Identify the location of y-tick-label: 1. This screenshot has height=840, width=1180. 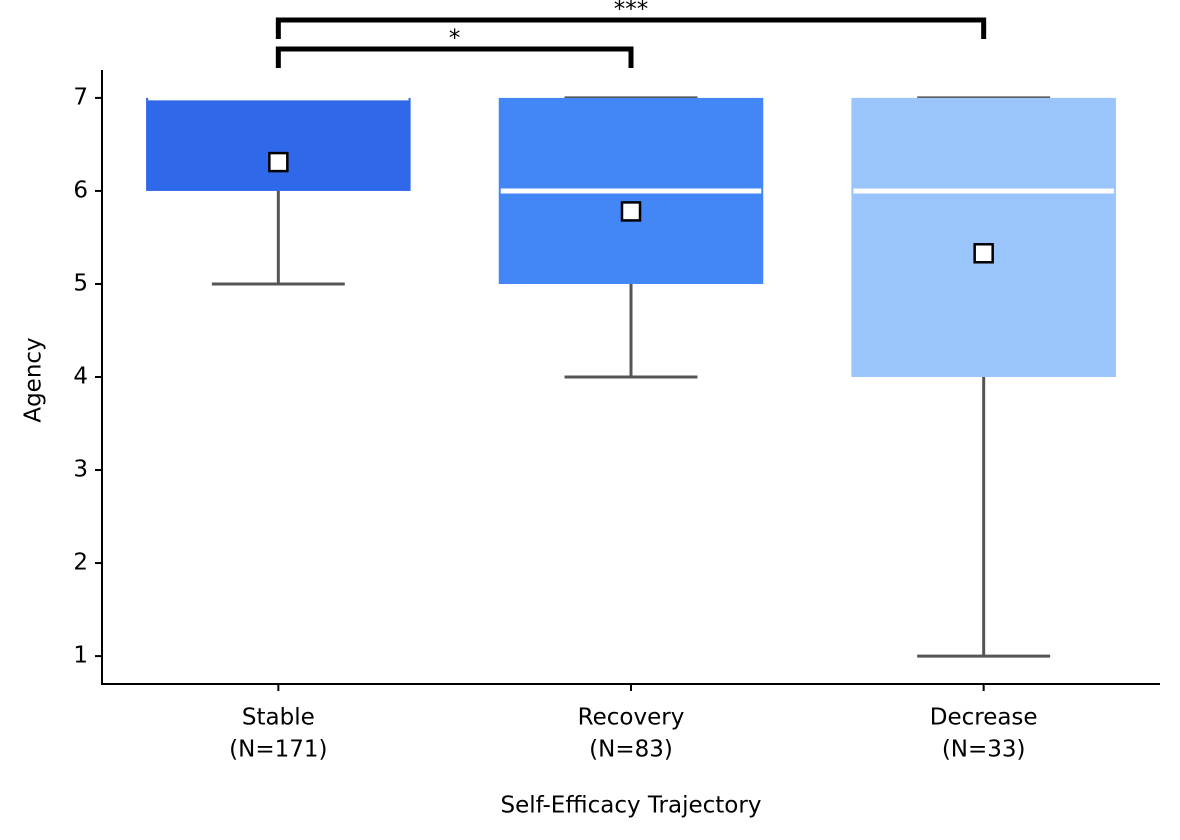
(80, 656).